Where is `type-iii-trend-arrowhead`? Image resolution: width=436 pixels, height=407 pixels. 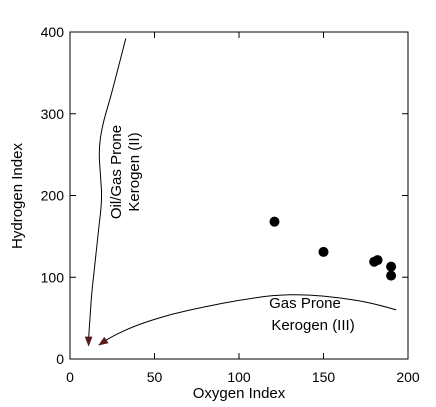 type-iii-trend-arrowhead is located at coordinates (103, 341).